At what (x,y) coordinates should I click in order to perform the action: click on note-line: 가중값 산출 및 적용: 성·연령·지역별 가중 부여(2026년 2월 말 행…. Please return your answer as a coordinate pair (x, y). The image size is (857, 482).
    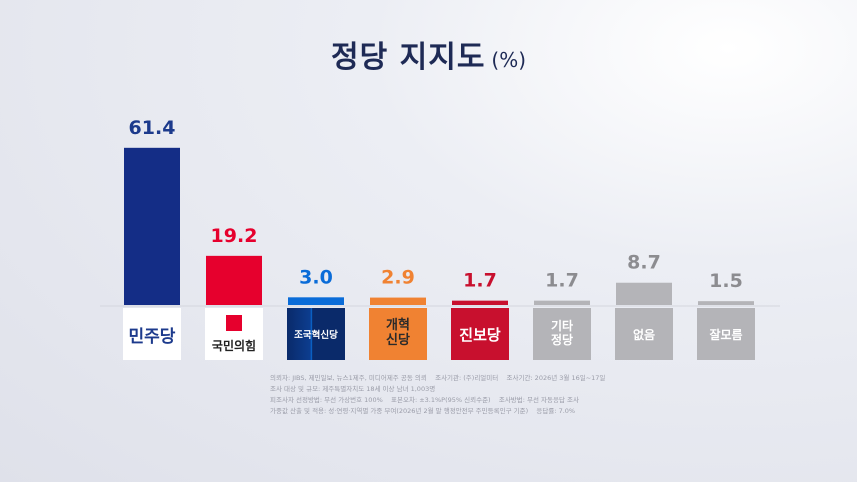
    Looking at the image, I should click on (423, 411).